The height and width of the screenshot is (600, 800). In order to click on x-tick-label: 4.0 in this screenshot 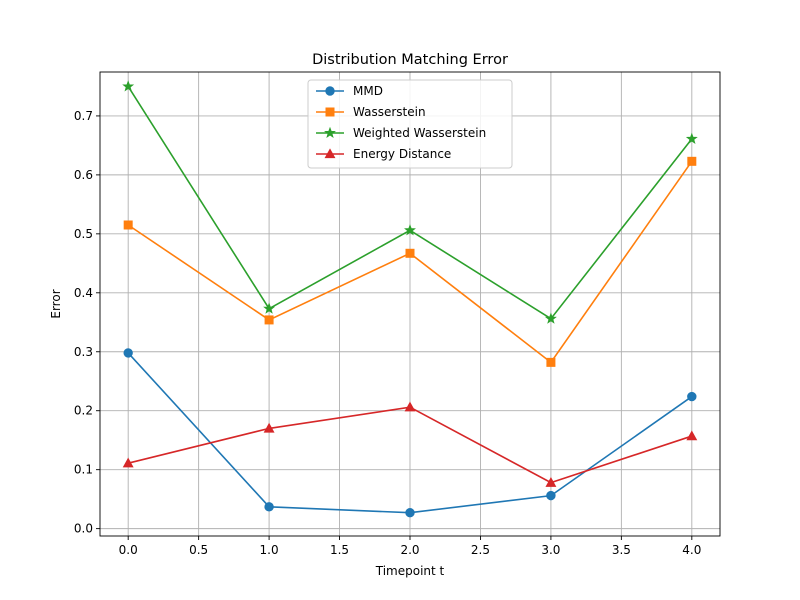, I will do `click(691, 550)`.